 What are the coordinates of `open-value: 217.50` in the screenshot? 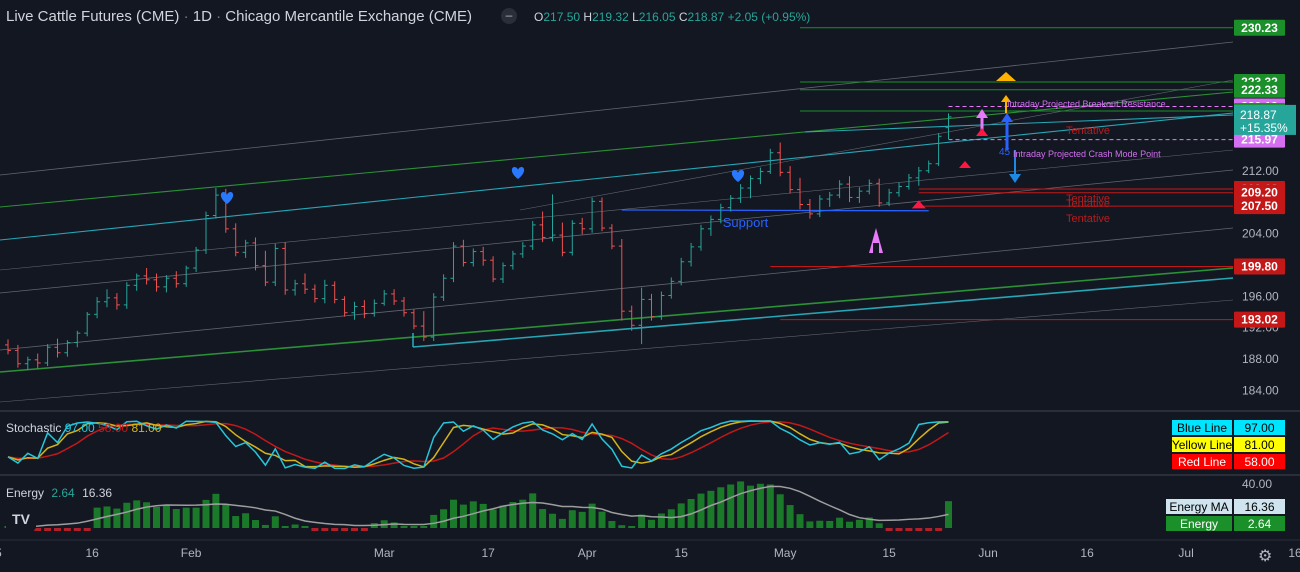 It's located at (562, 17).